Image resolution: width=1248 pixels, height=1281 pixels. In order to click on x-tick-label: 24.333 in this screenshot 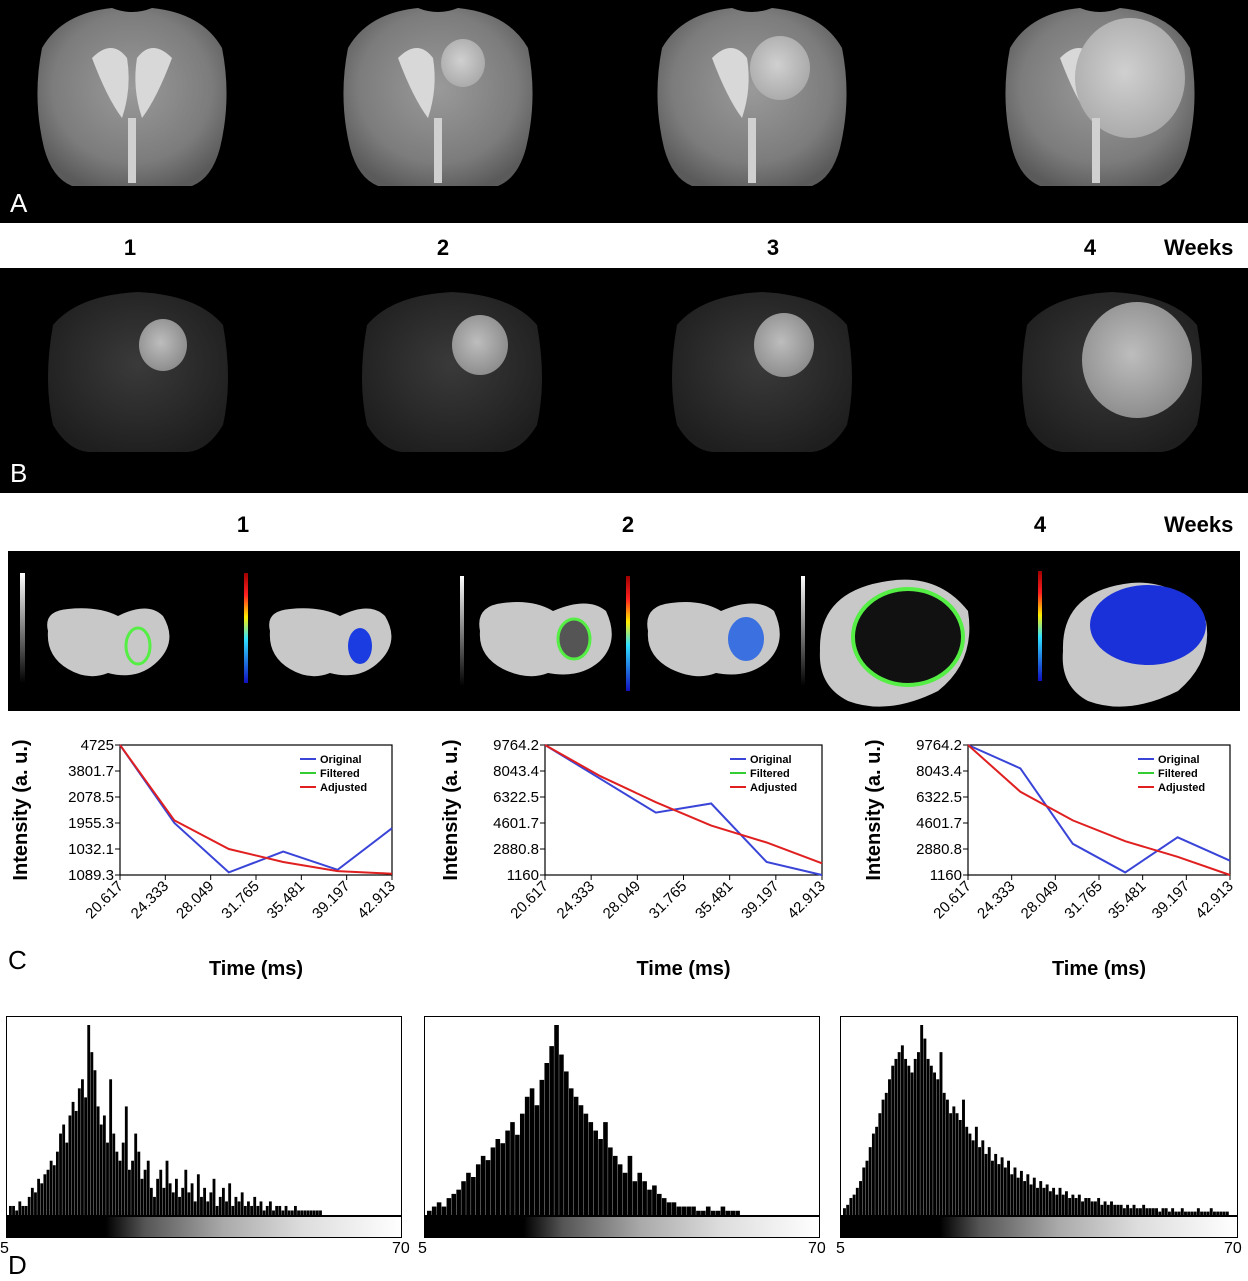, I will do `click(576, 900)`.